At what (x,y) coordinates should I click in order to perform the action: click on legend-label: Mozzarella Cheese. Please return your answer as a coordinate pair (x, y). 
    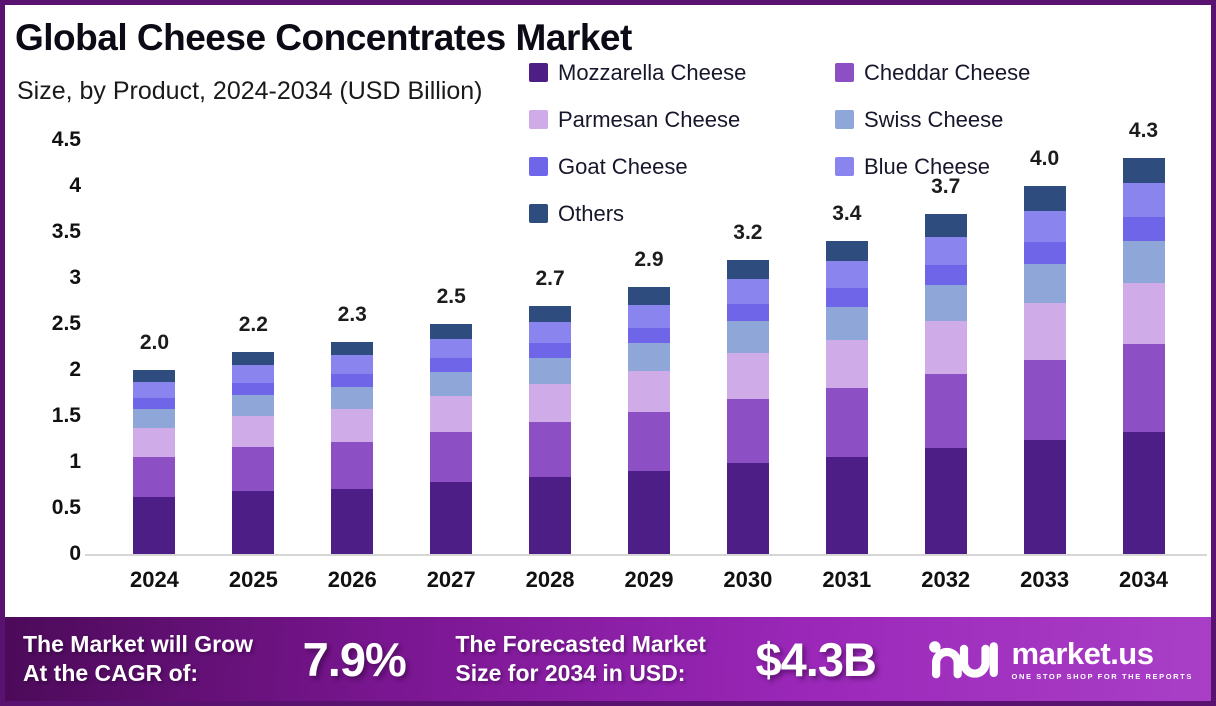
    Looking at the image, I should click on (652, 72).